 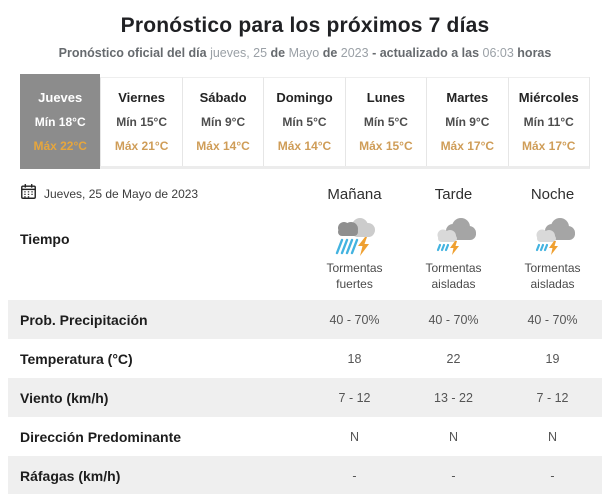 I want to click on day-card-domingo: Domingo Mín 5°C Máx 14°C, so click(x=304, y=121).